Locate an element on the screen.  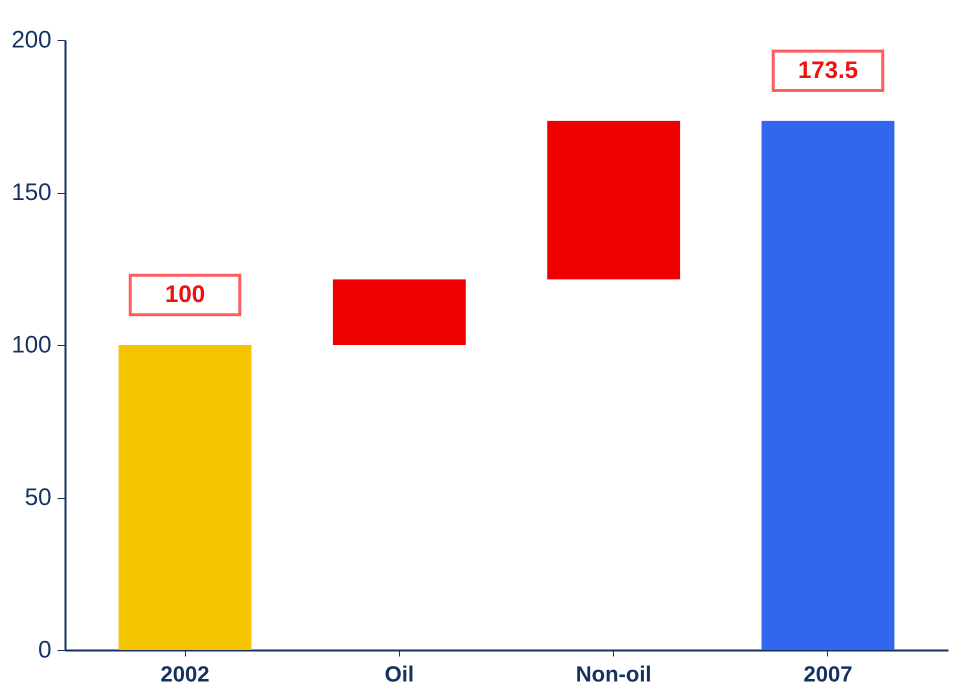
y-tick-label: 50 is located at coordinates (38, 497).